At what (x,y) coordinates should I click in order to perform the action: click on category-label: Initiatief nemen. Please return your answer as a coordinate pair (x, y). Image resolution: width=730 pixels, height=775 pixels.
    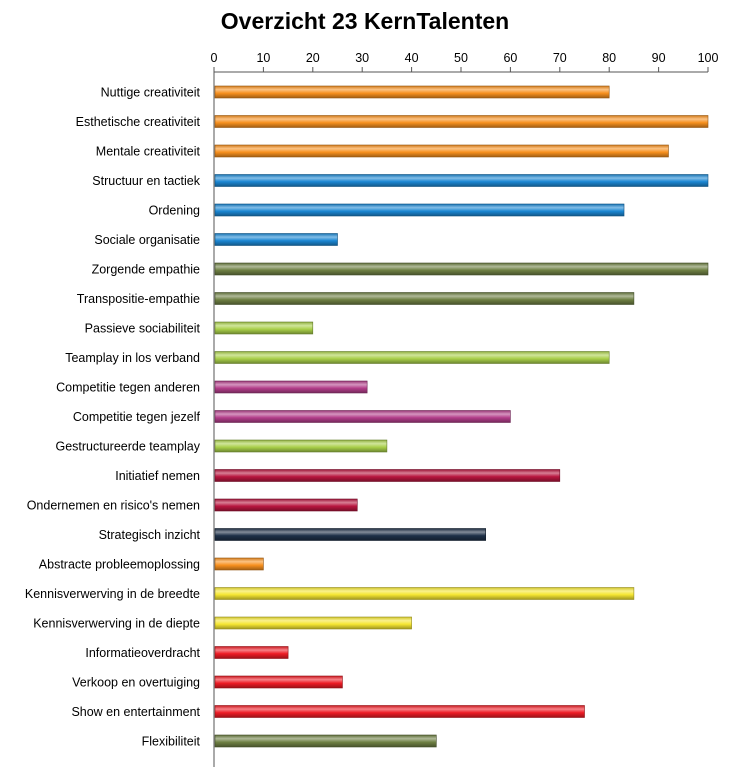
    Looking at the image, I should click on (157, 476).